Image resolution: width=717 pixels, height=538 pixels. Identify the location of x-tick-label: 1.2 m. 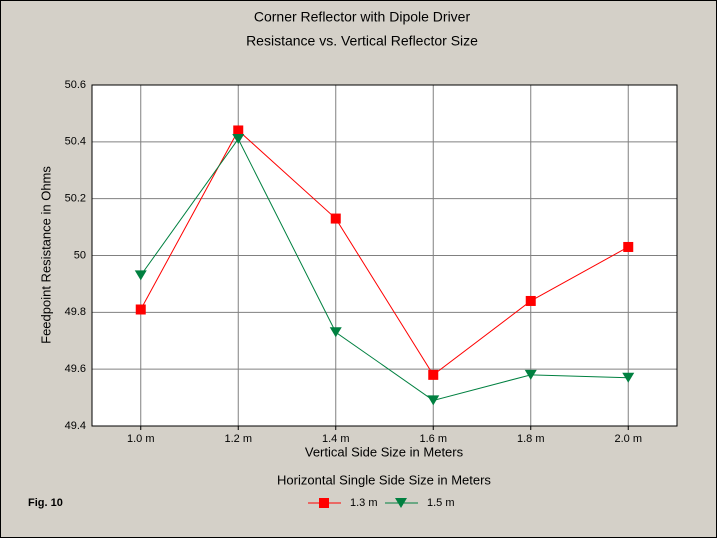
(238, 439).